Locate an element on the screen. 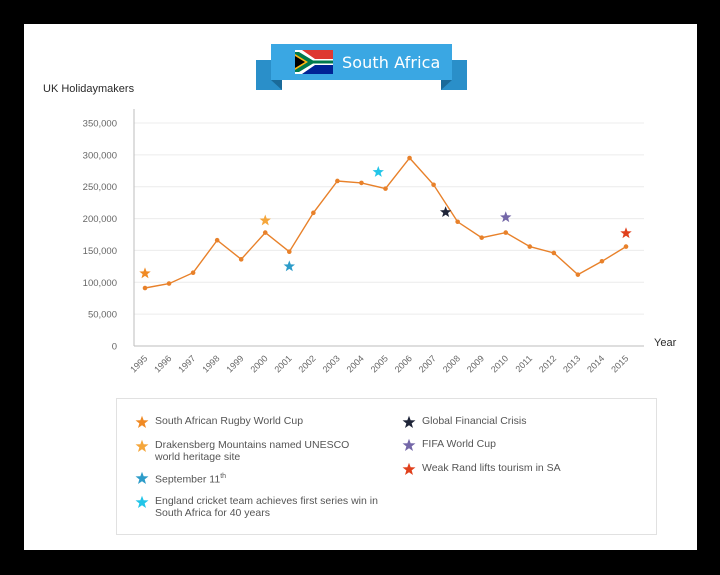  legend-label-rugby: South African Rugby World Cup is located at coordinates (229, 421).